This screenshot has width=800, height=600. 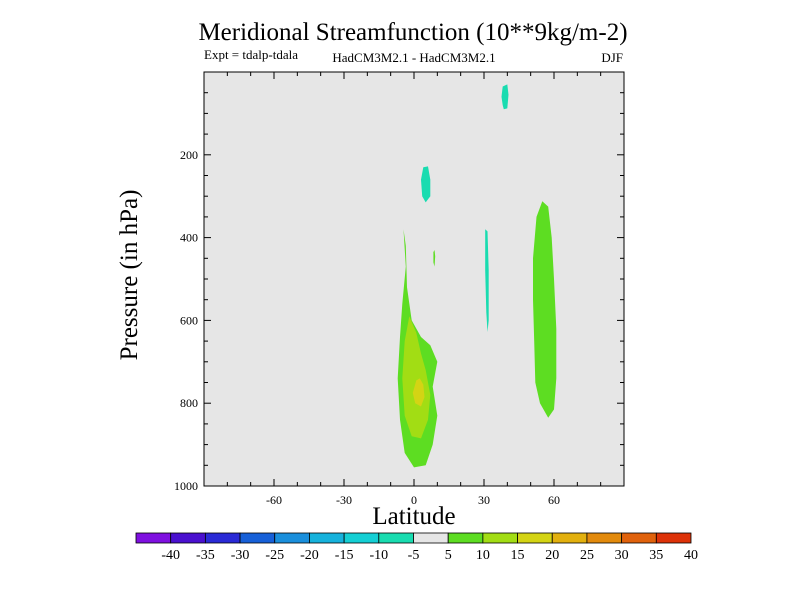 I want to click on y-tick-label: 800, so click(x=189, y=403).